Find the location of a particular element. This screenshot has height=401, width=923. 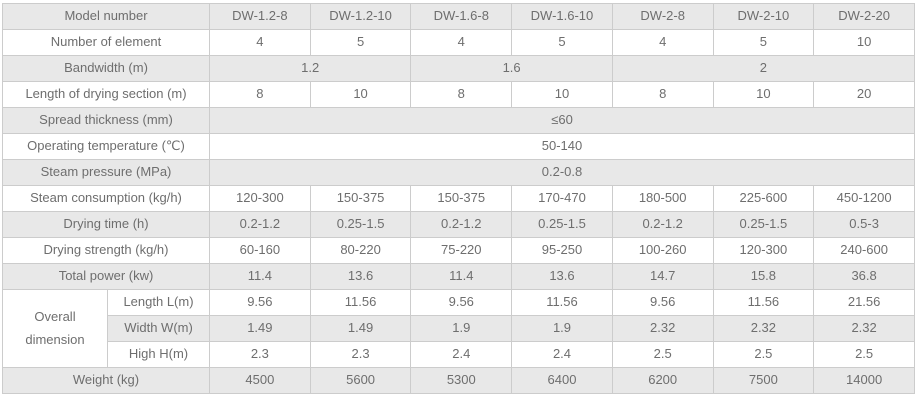

cell-value: 50-140 is located at coordinates (562, 146).